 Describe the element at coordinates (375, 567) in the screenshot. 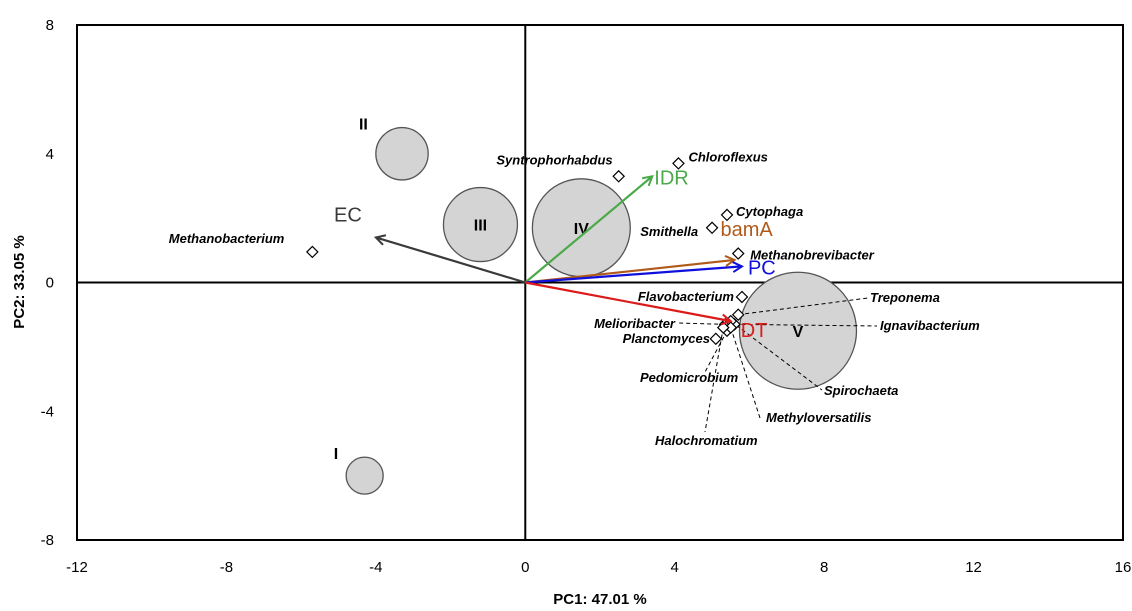

I see `x-tick-label: -4` at that location.